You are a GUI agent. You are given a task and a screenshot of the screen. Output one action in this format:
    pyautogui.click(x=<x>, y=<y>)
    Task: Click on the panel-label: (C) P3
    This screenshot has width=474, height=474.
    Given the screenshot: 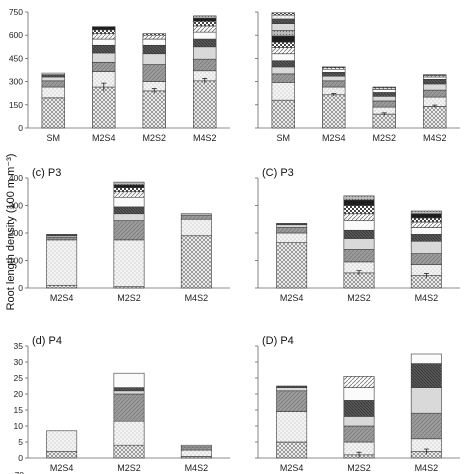 What is the action you would take?
    pyautogui.click(x=278, y=173)
    